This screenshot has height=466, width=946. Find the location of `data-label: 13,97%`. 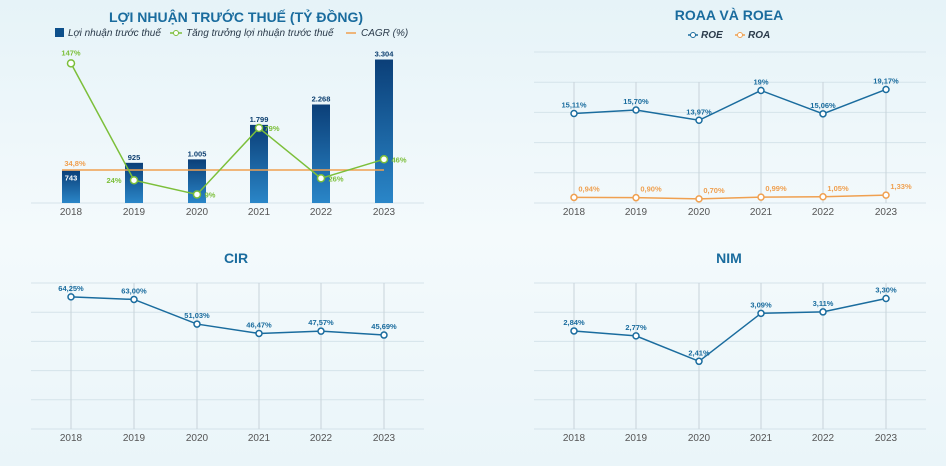

data-label: 13,97% is located at coordinates (699, 111).